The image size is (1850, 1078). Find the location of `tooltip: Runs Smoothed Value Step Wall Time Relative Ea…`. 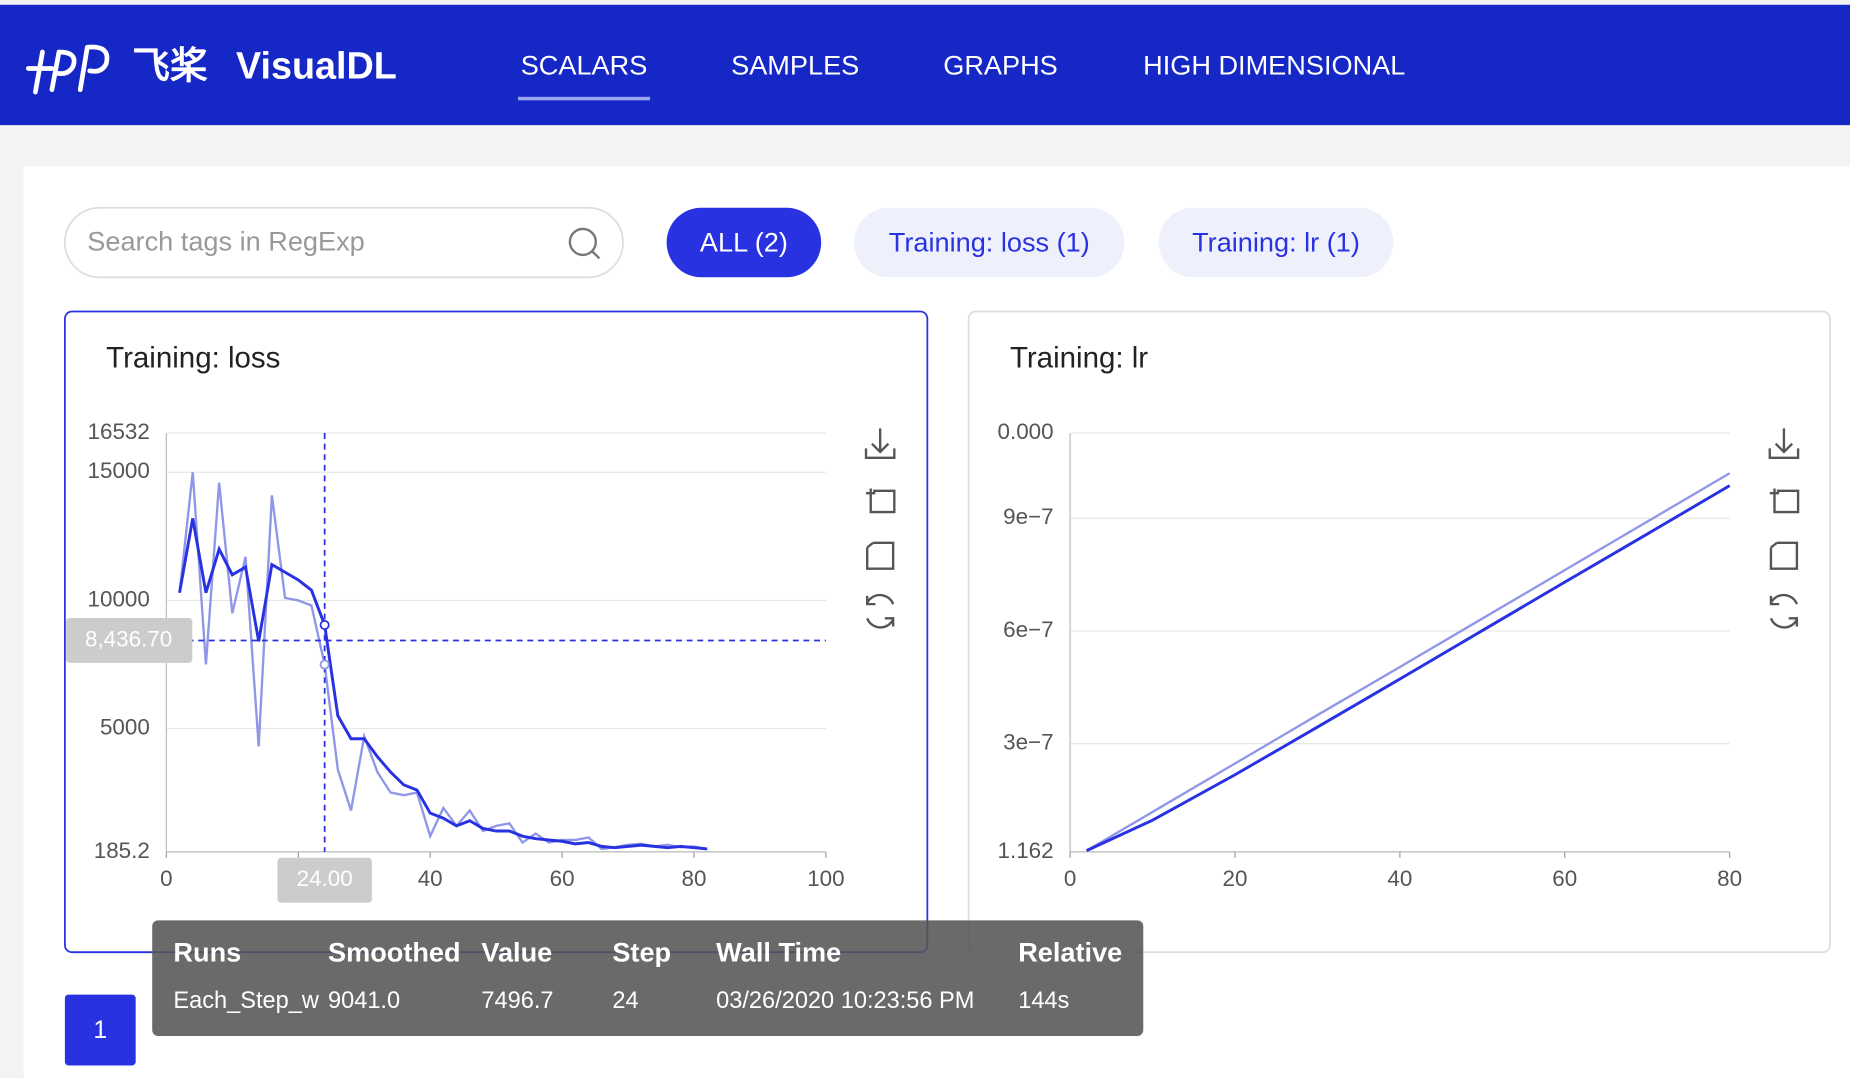

tooltip: Runs Smoothed Value Step Wall Time Relative Ea… is located at coordinates (648, 978).